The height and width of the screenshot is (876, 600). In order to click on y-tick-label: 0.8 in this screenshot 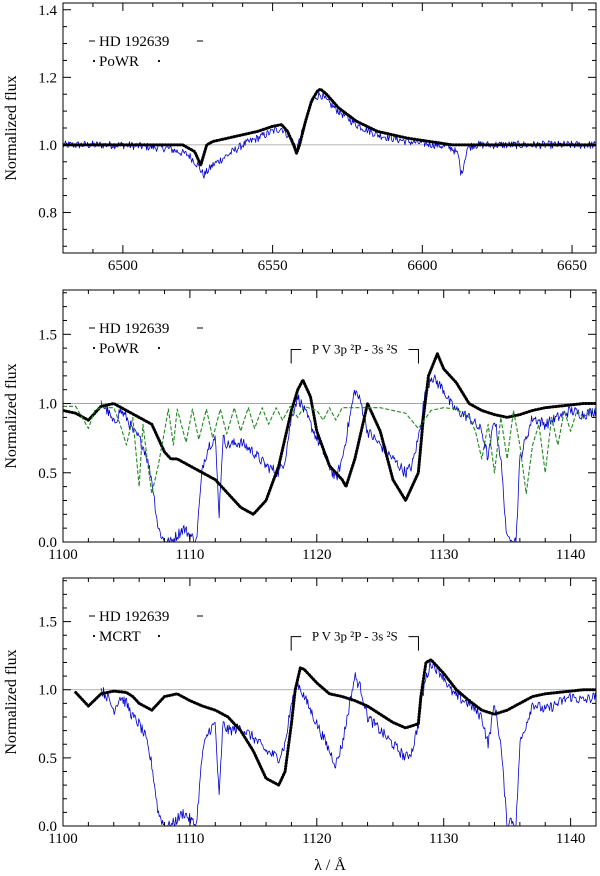, I will do `click(47, 213)`.